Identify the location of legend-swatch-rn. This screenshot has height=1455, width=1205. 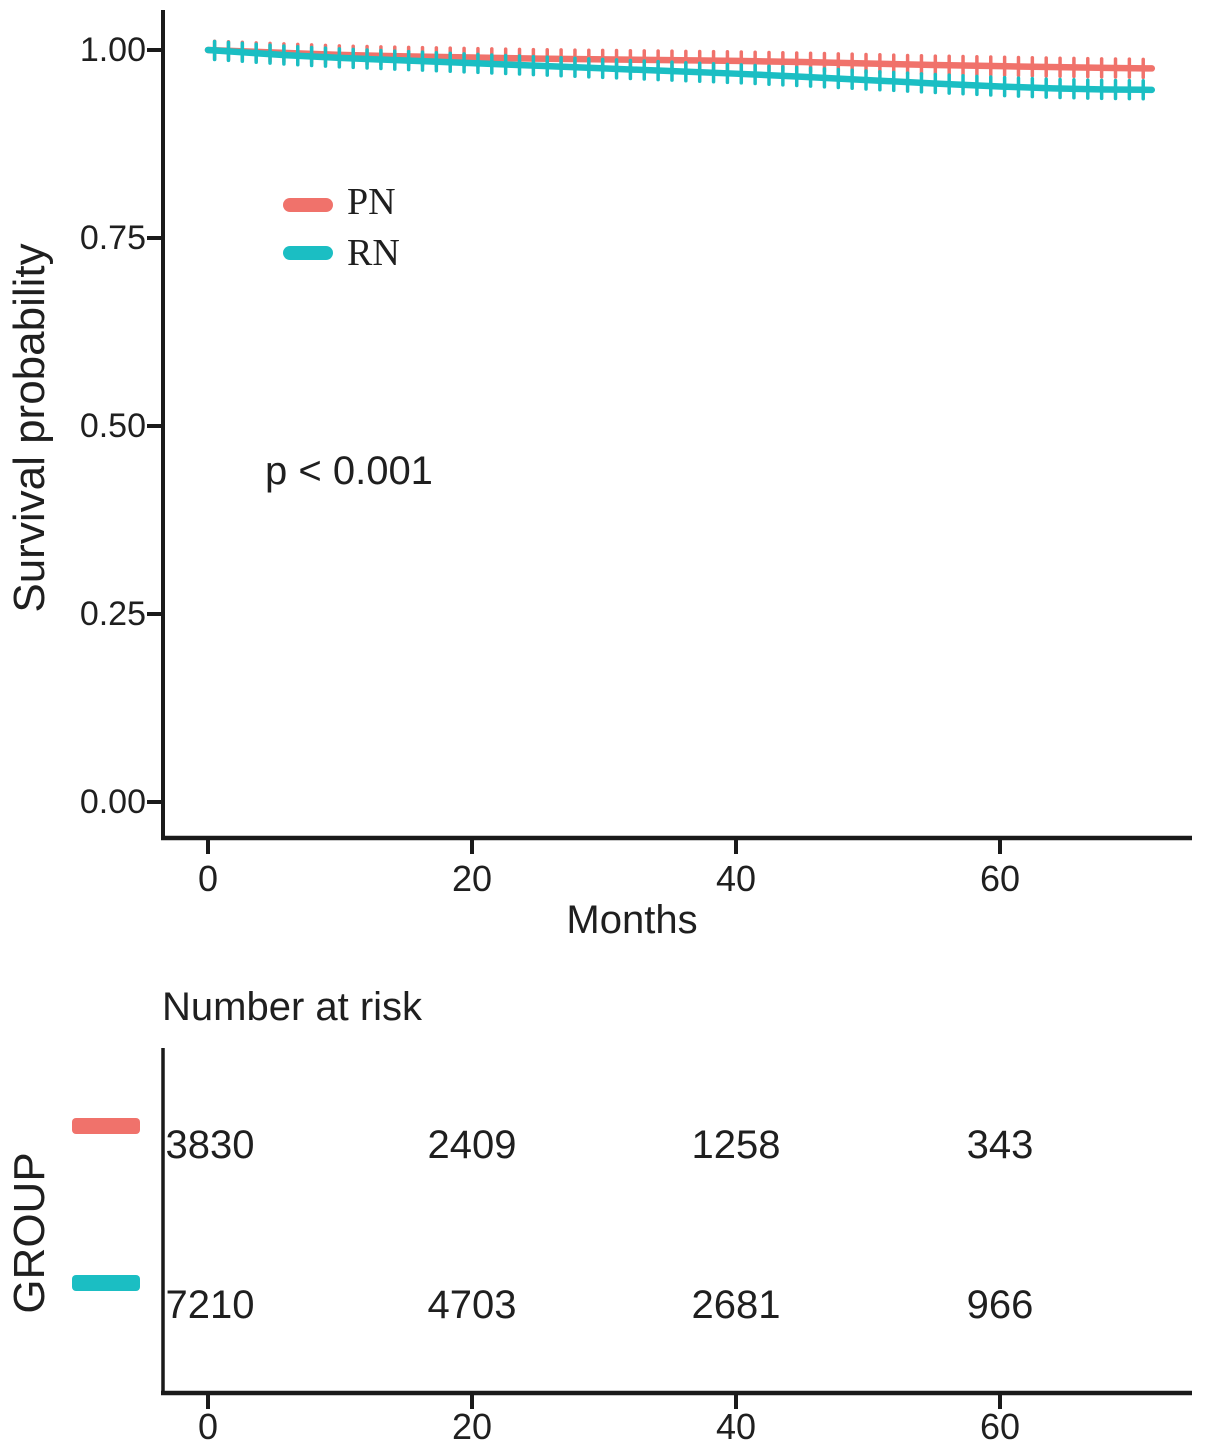
(308, 253).